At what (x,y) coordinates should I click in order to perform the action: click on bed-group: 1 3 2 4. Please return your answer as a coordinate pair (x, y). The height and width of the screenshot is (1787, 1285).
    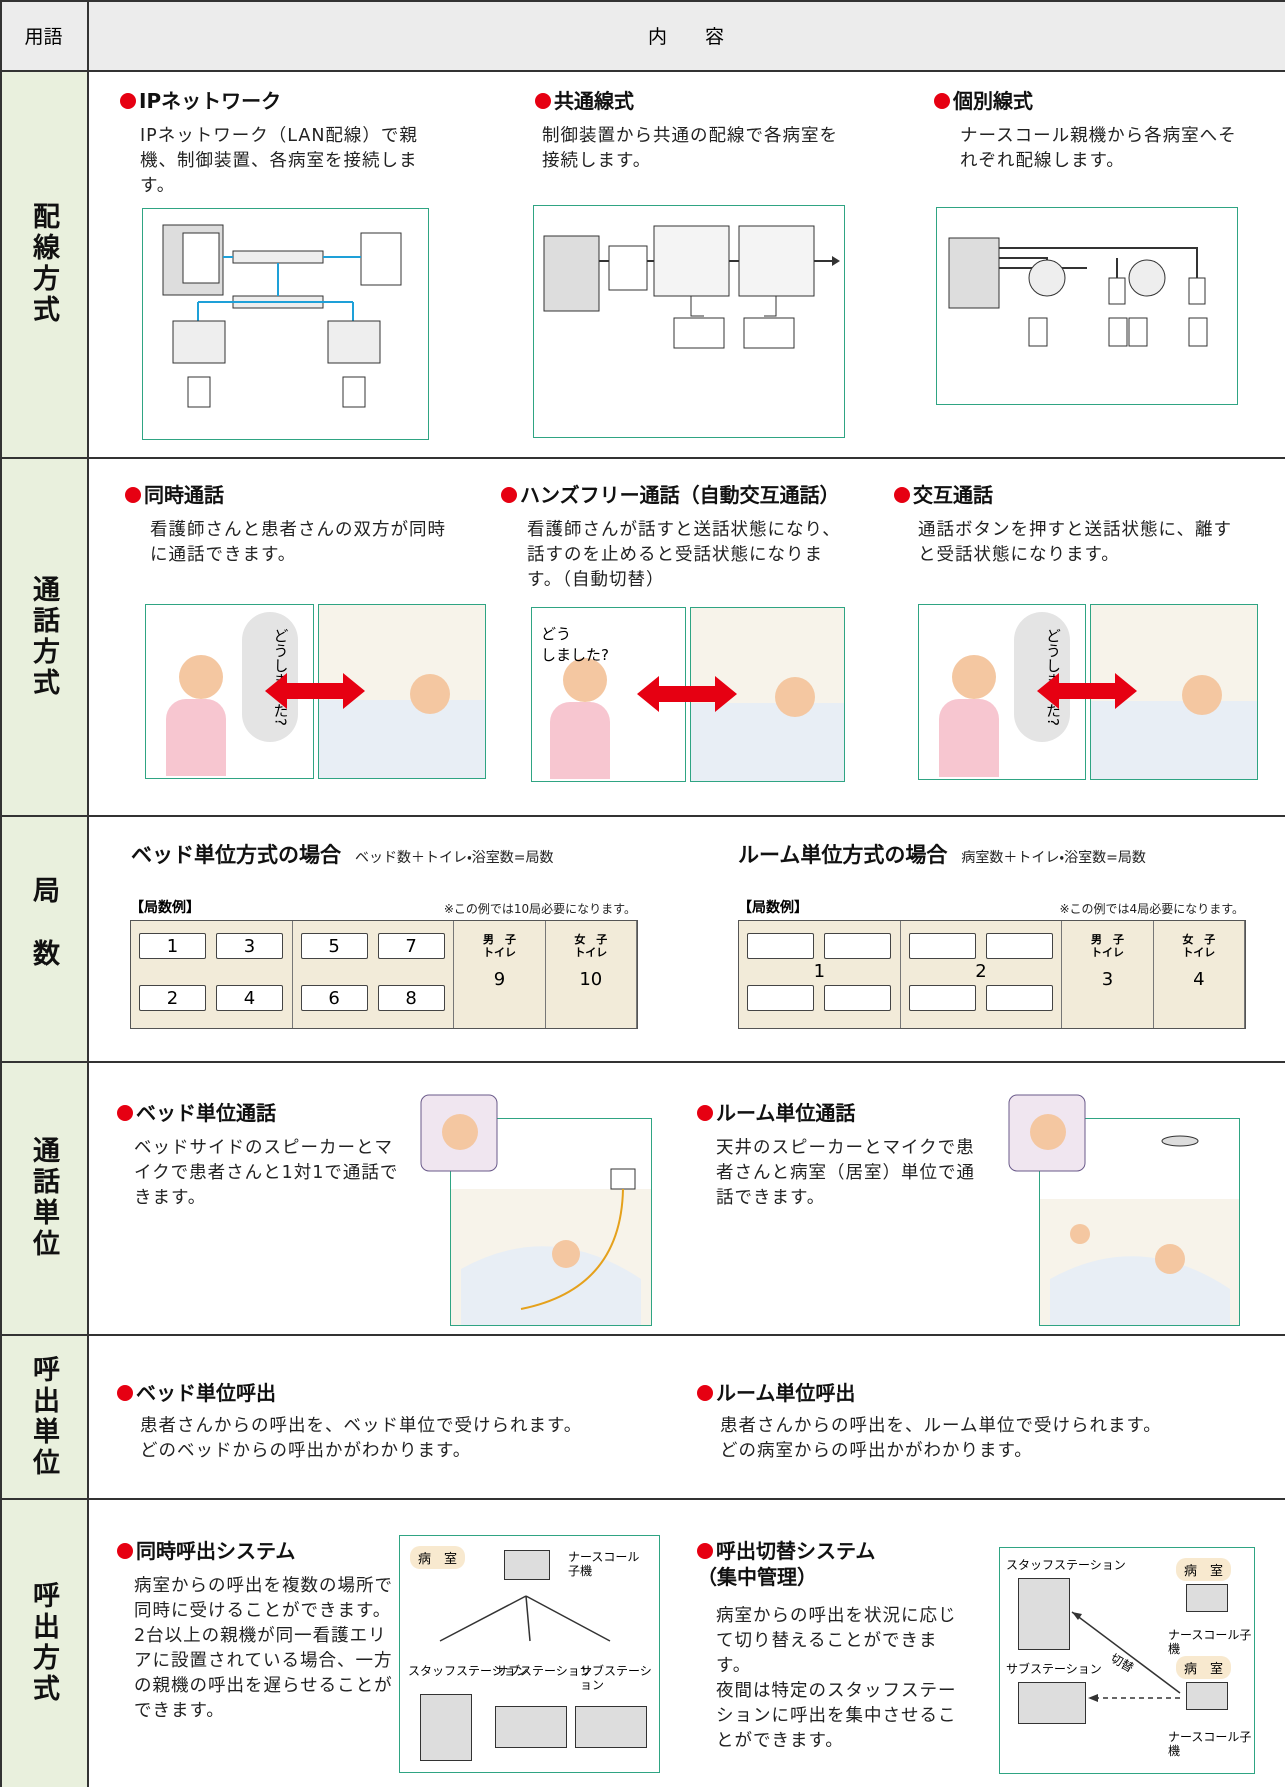
    Looking at the image, I should click on (212, 974).